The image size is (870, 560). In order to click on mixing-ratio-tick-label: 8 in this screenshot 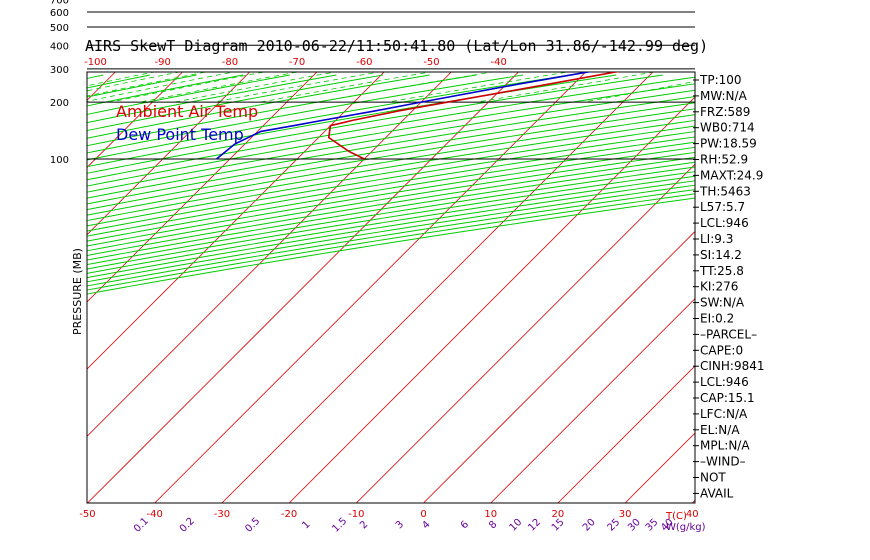, I will do `click(493, 525)`.